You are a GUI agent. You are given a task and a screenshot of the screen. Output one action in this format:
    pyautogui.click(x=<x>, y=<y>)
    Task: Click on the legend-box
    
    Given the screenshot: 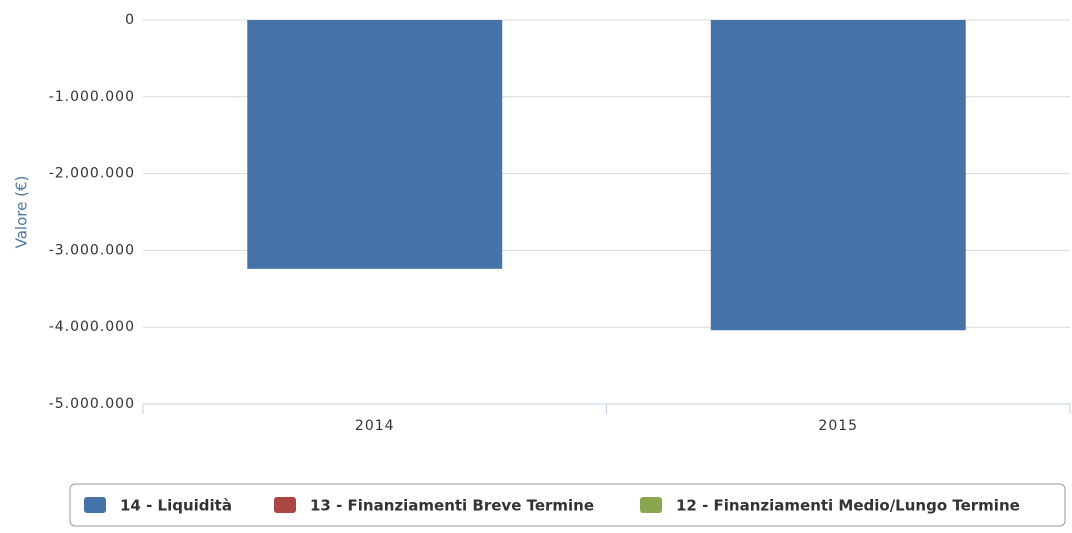 What is the action you would take?
    pyautogui.click(x=567, y=505)
    